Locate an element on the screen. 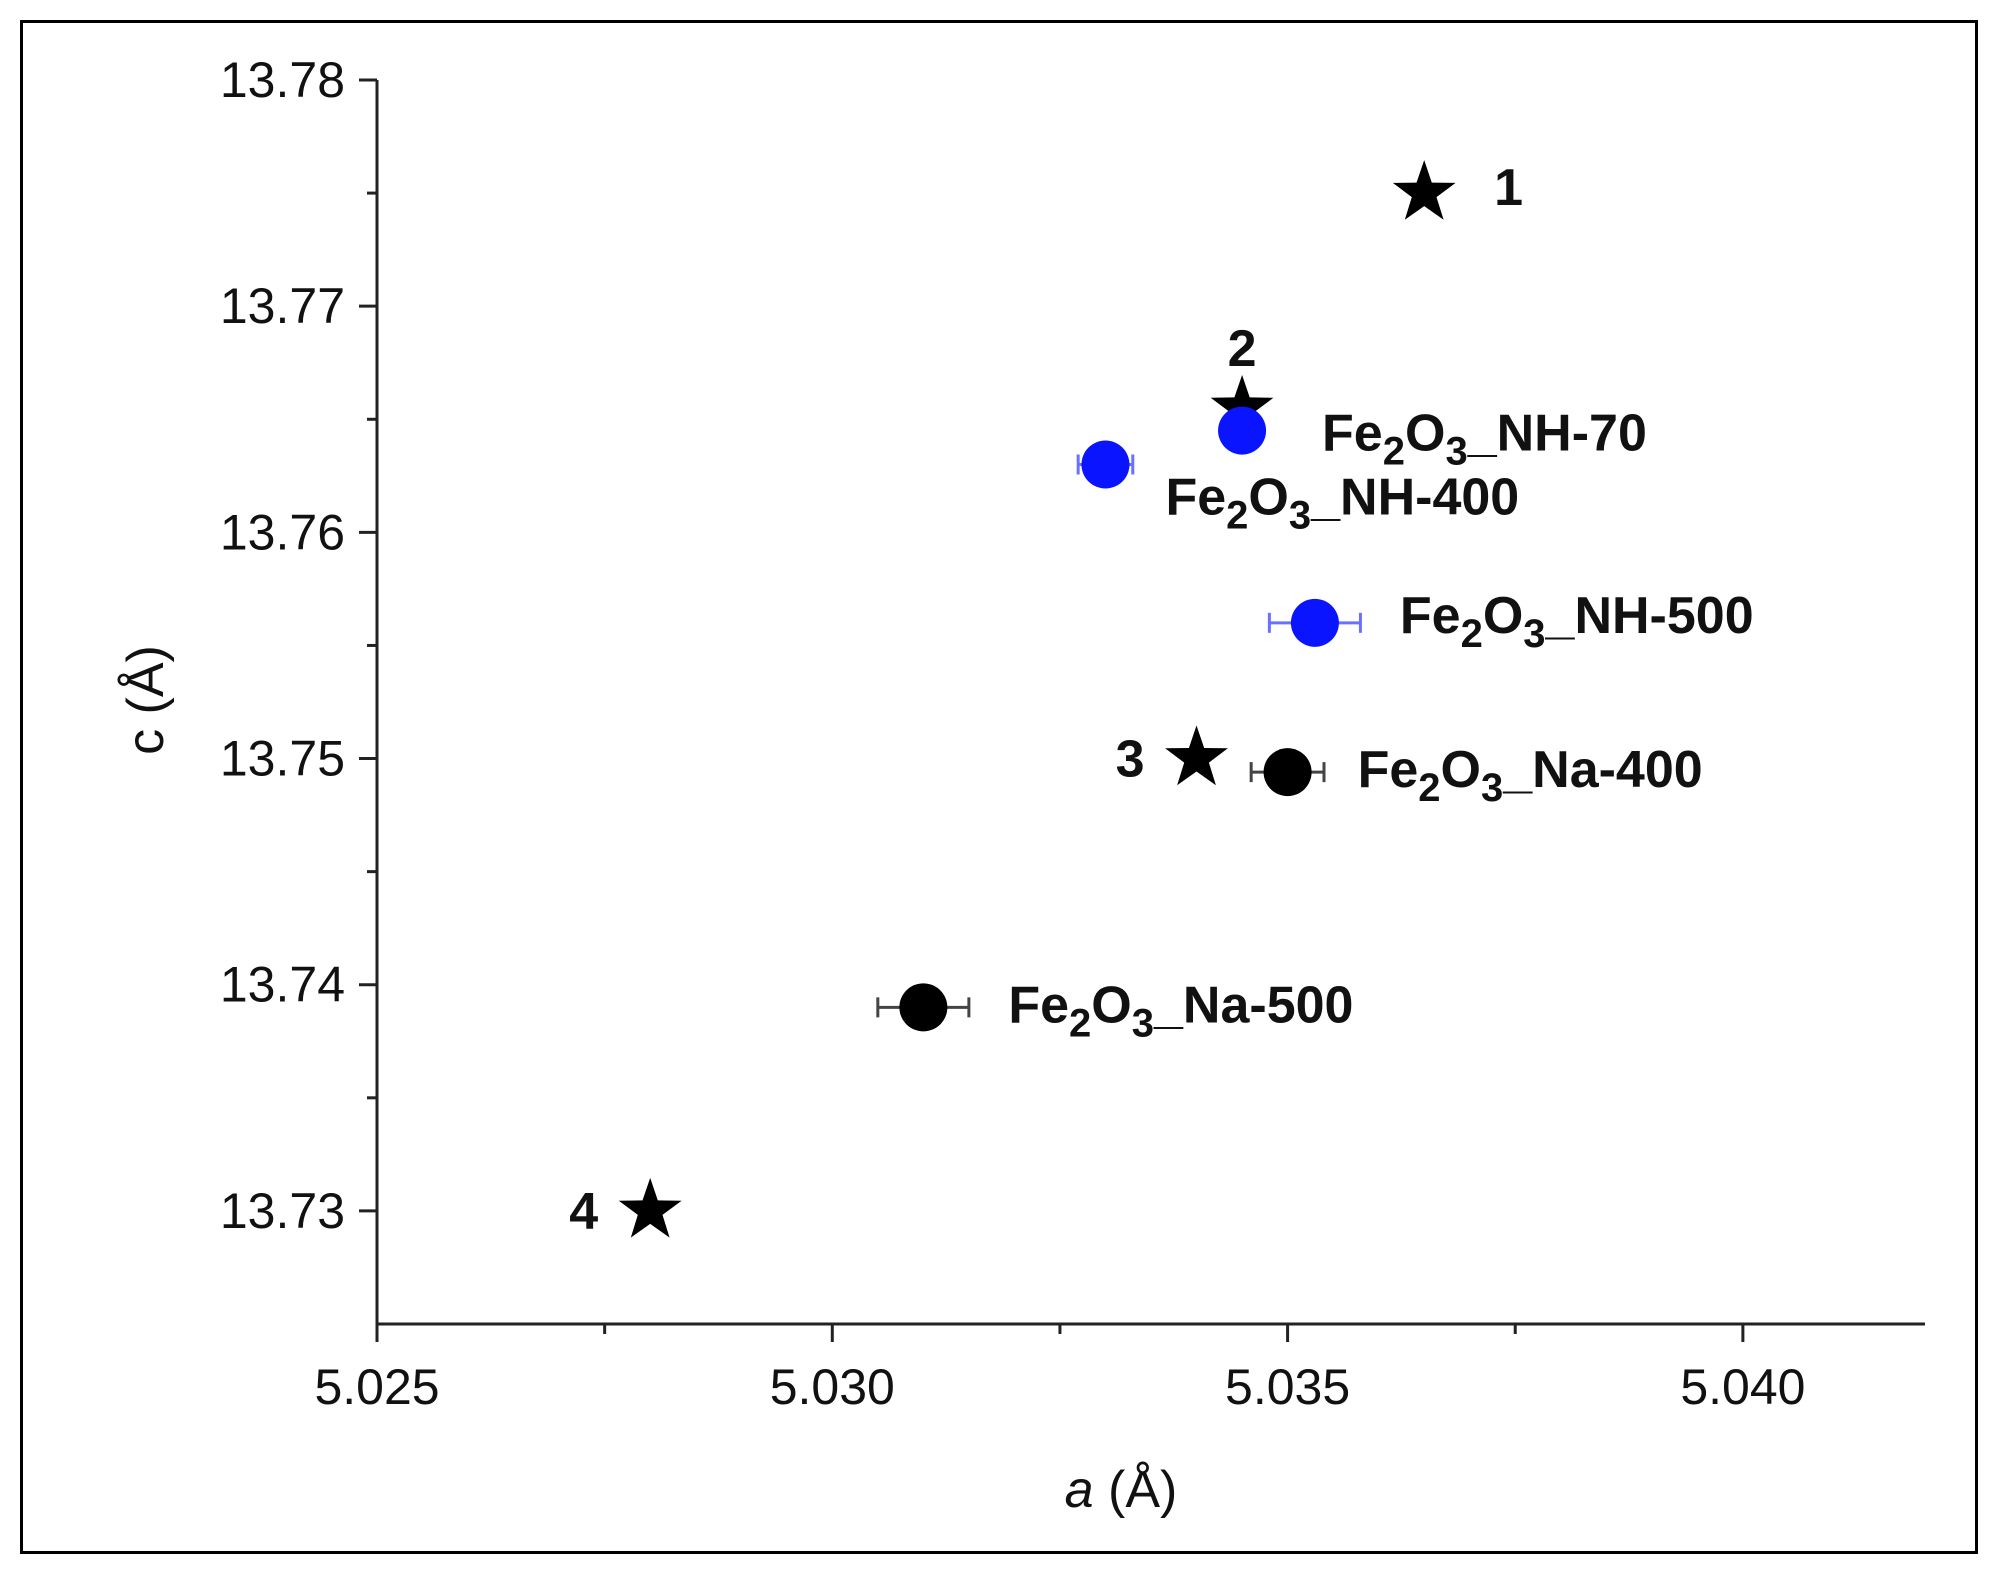  point-label-nh-70: Fe2O3_NH-70 is located at coordinates (1484, 439).